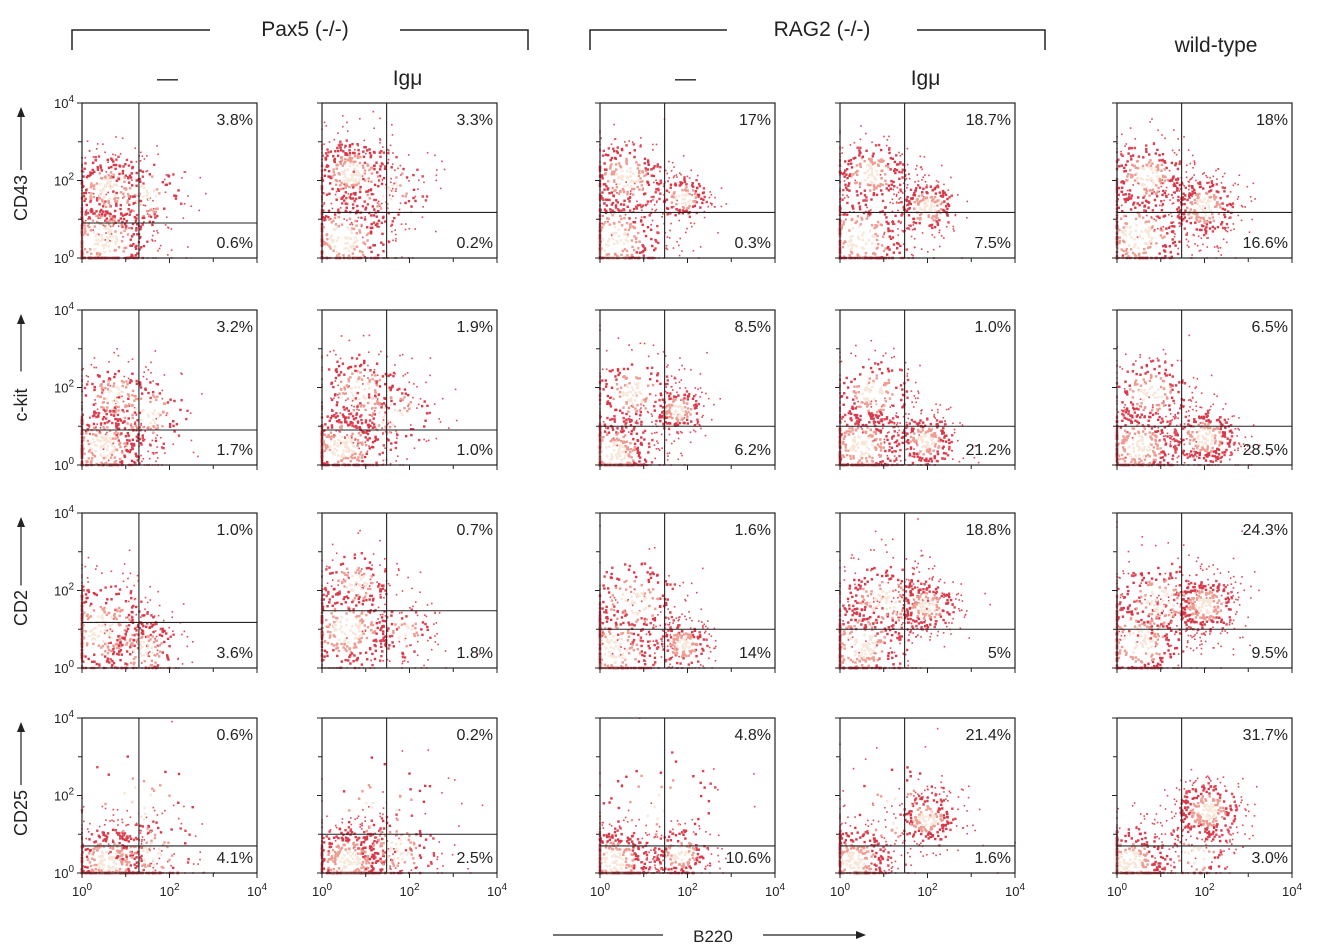 This screenshot has height=946, width=1331. What do you see at coordinates (658, 39) in the screenshot?
I see `bracket-left-line` at bounding box center [658, 39].